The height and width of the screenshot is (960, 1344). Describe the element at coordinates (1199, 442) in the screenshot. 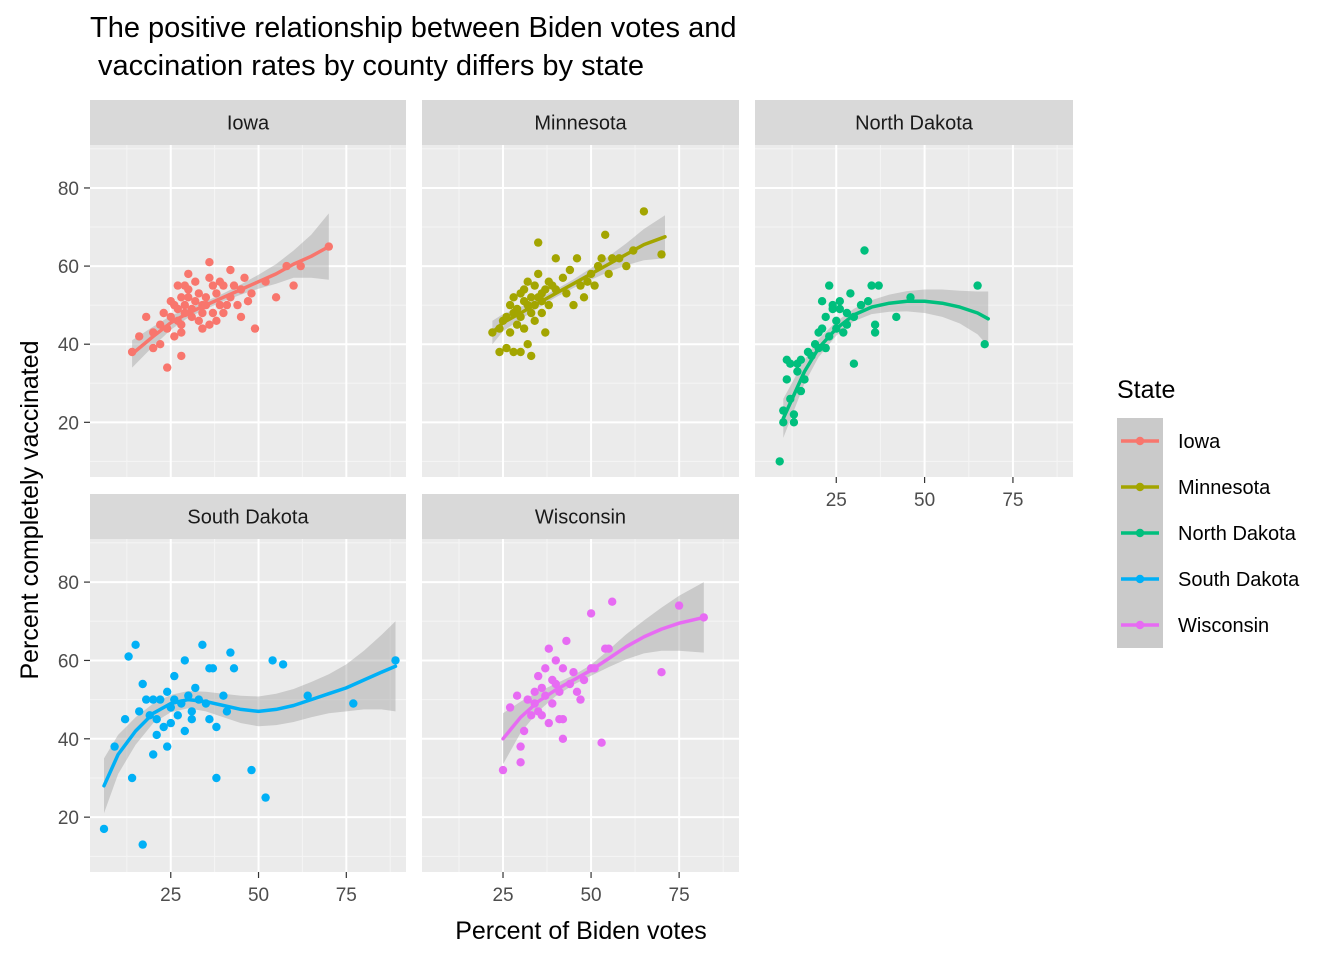

I see `legend-label-iowa: Iowa` at that location.